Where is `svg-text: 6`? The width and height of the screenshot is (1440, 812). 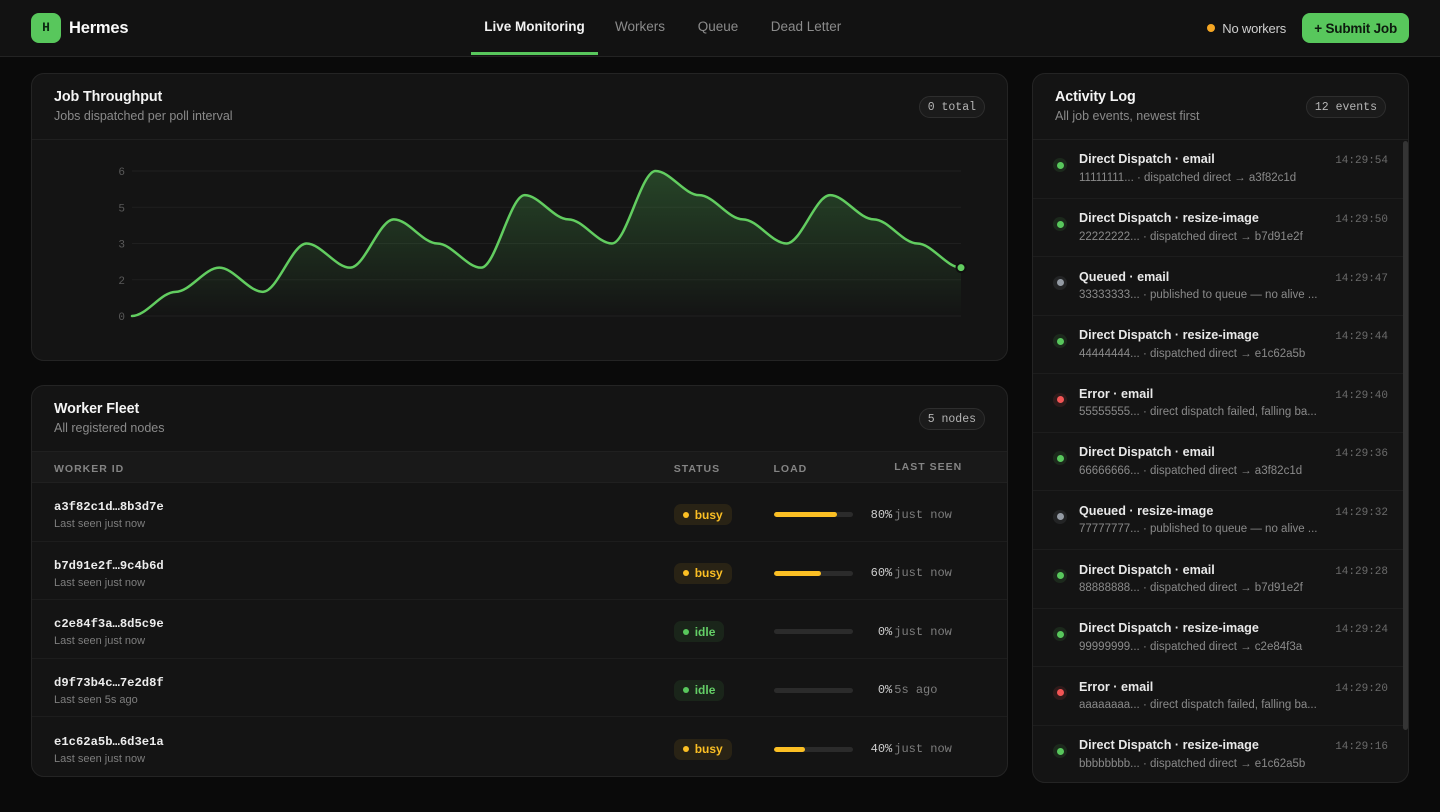
svg-text: 6 is located at coordinates (121, 173).